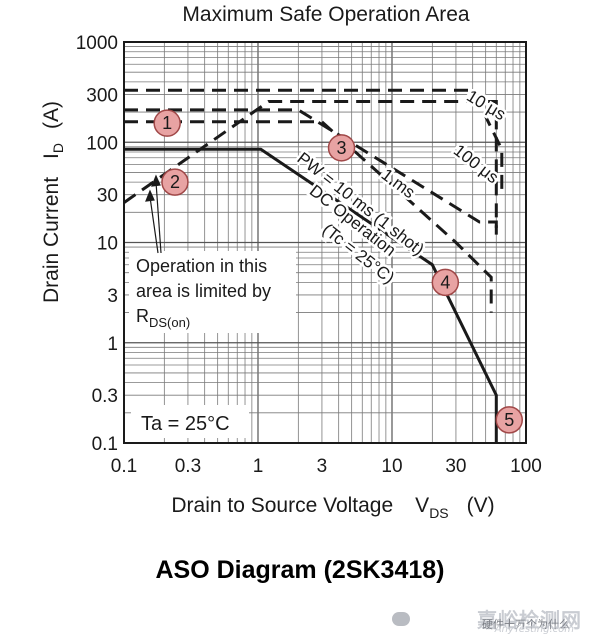  I want to click on x-tick-label: 0.1, so click(124, 466).